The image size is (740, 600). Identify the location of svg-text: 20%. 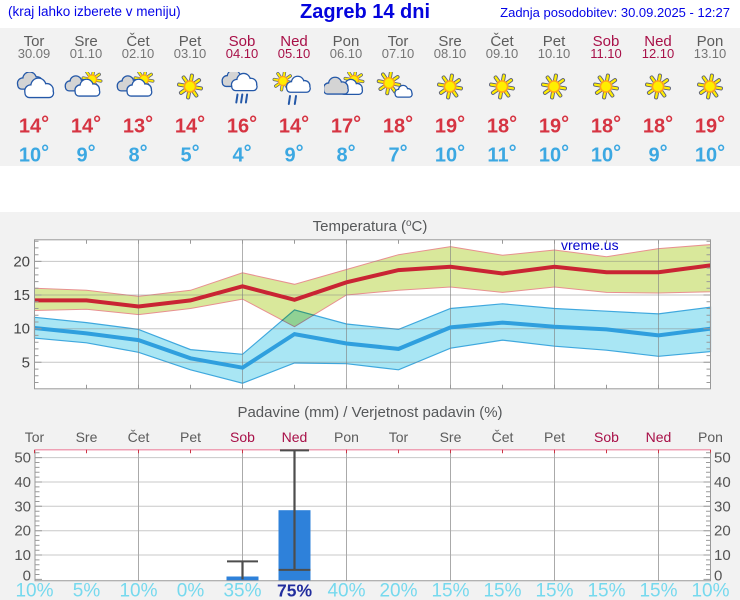
(398, 590).